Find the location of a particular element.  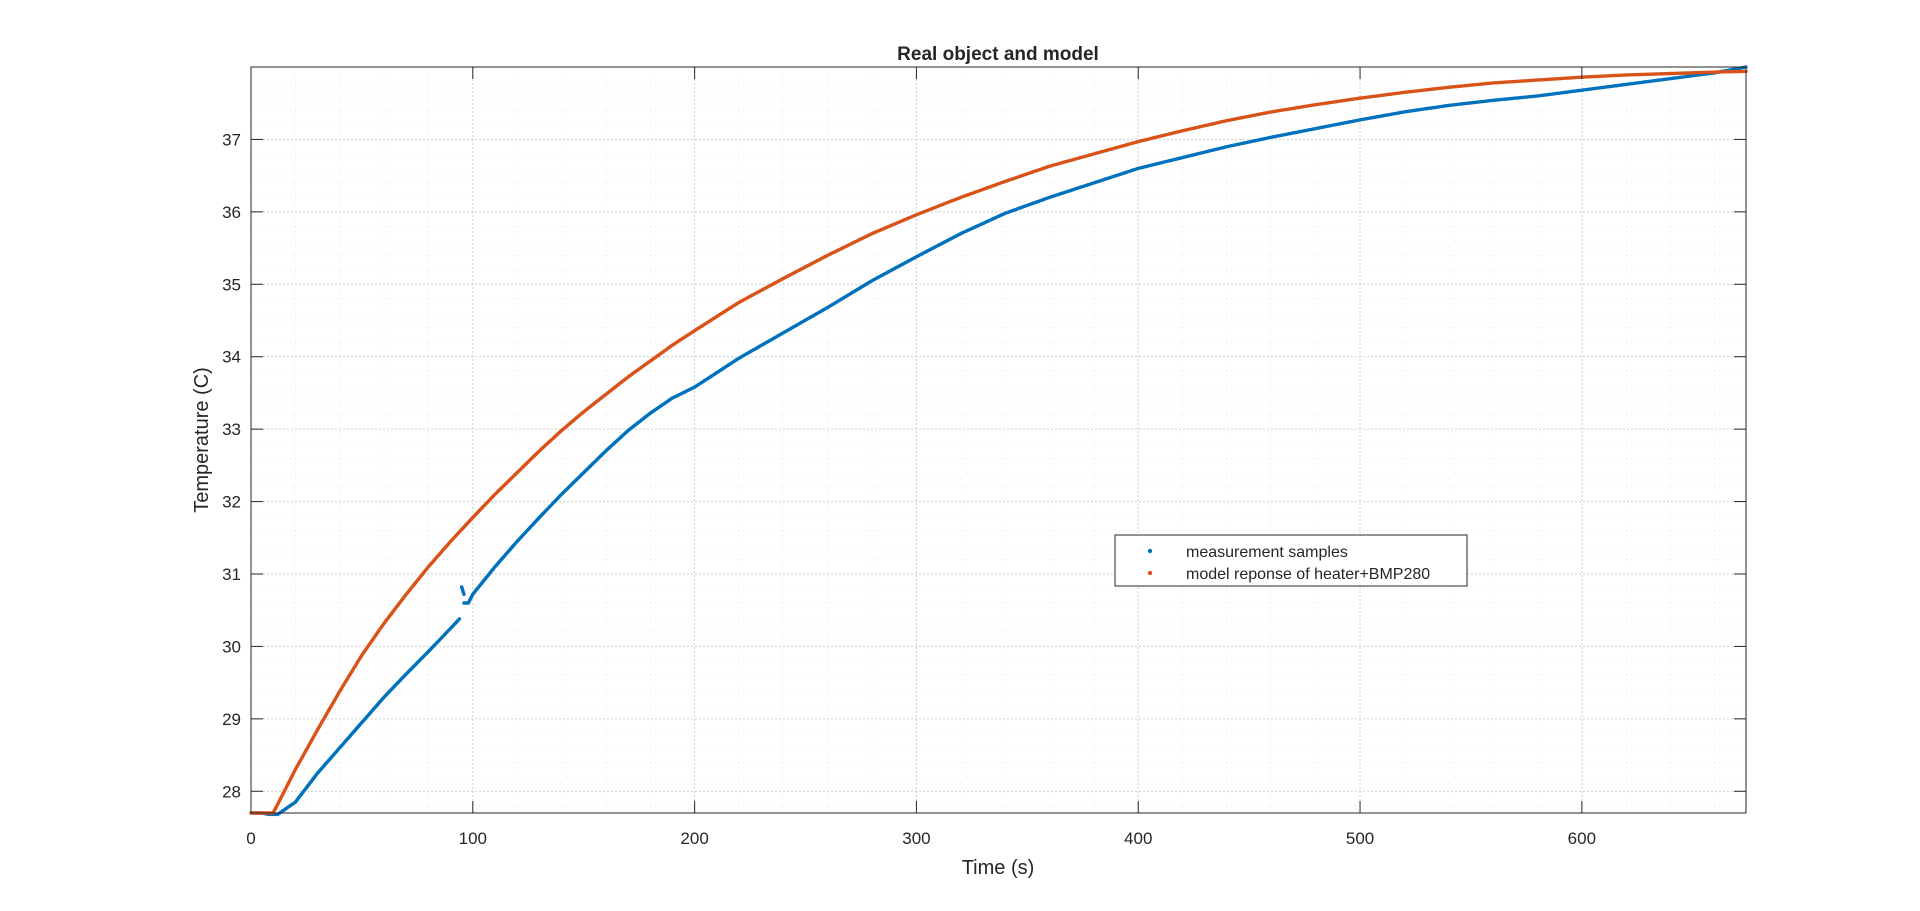

y-tick-label: 28 is located at coordinates (231, 791).